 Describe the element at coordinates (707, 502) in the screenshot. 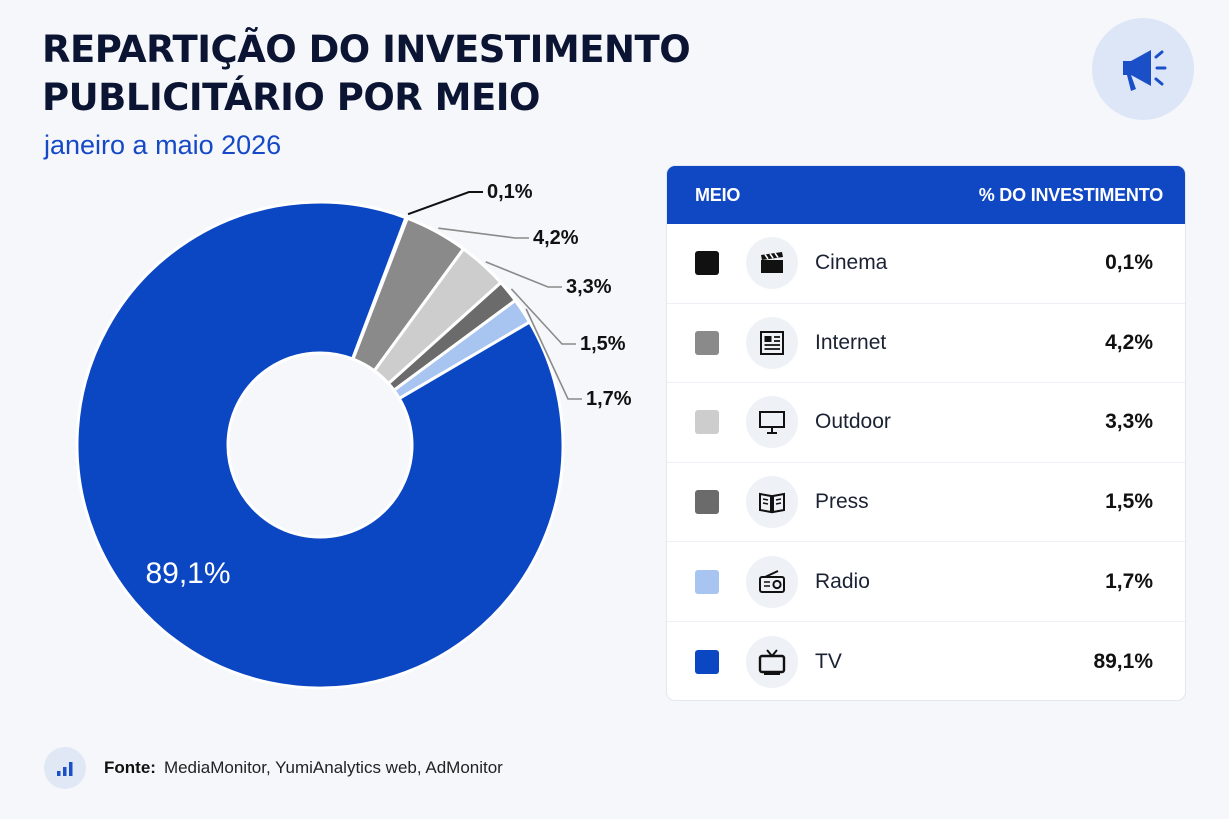

I see `legend-swatch-press` at that location.